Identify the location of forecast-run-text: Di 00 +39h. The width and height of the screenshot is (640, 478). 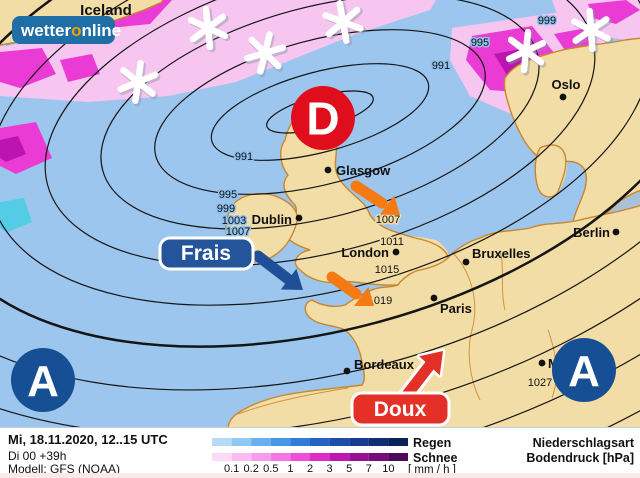
(37, 456).